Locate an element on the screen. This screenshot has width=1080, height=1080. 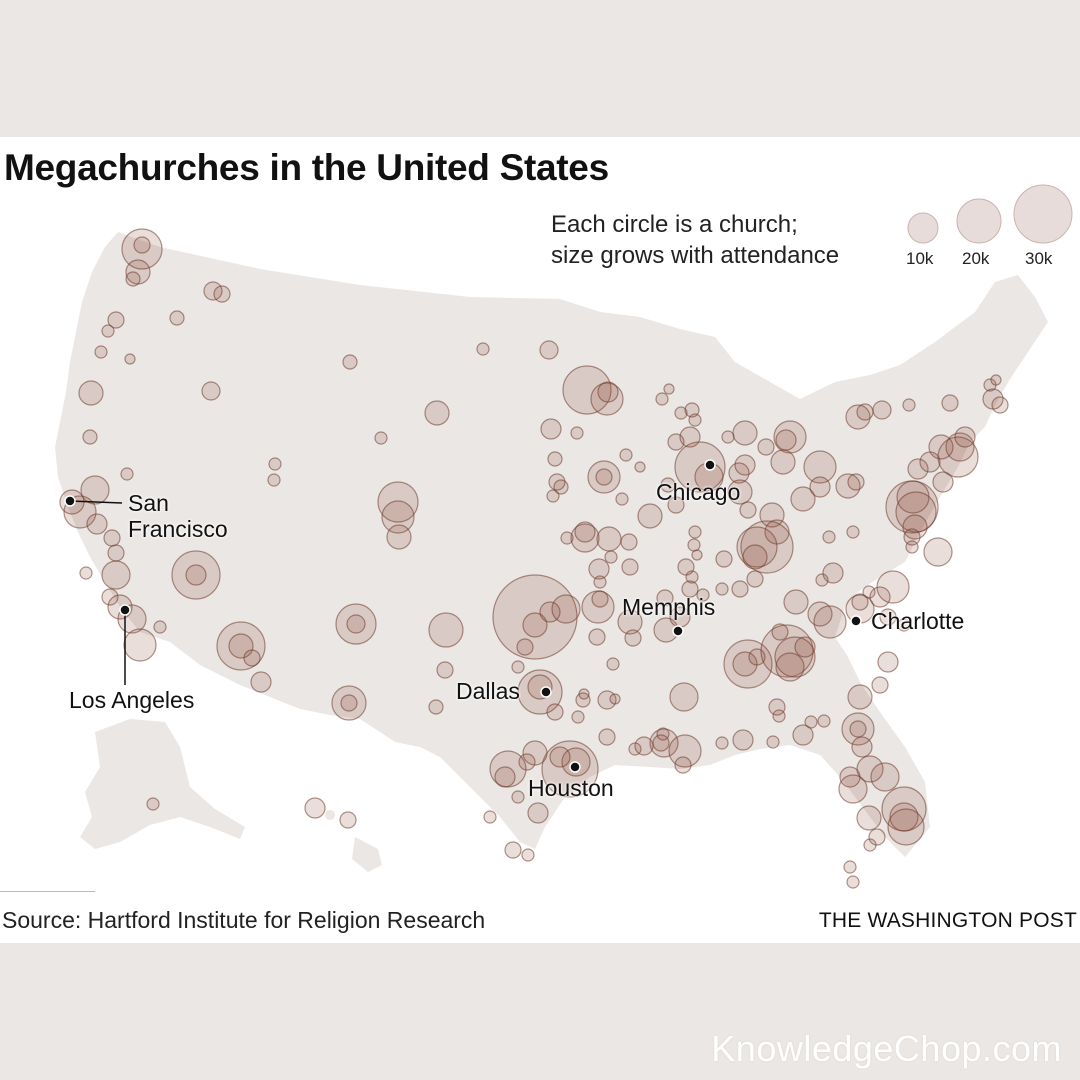
chicago-dot is located at coordinates (710, 465).